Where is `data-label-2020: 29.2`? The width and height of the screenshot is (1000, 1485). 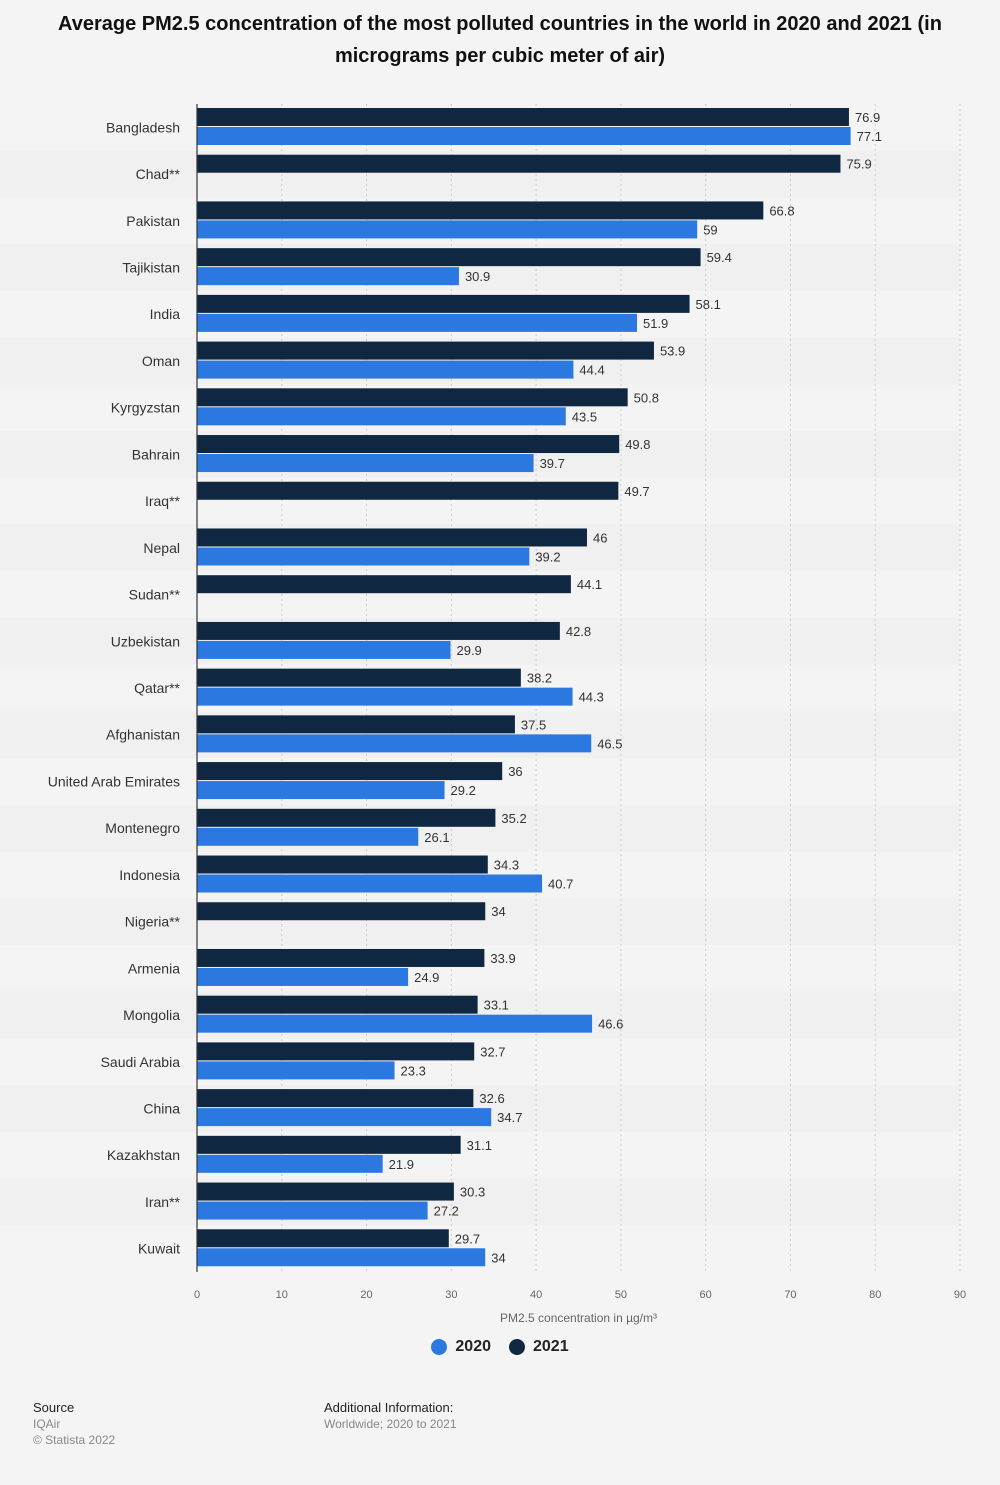
data-label-2020: 29.2 is located at coordinates (463, 790).